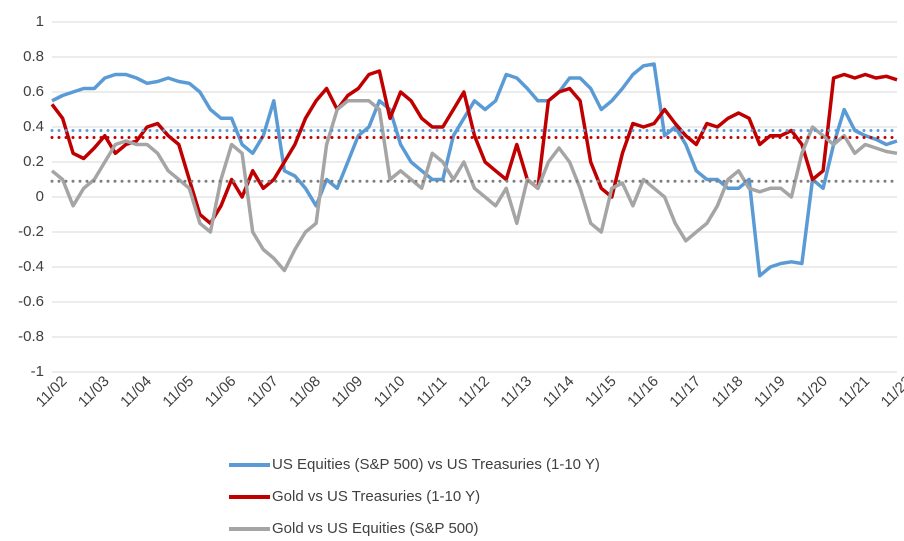 The width and height of the screenshot is (904, 541). I want to click on x-tick-label: 11/18, so click(728, 392).